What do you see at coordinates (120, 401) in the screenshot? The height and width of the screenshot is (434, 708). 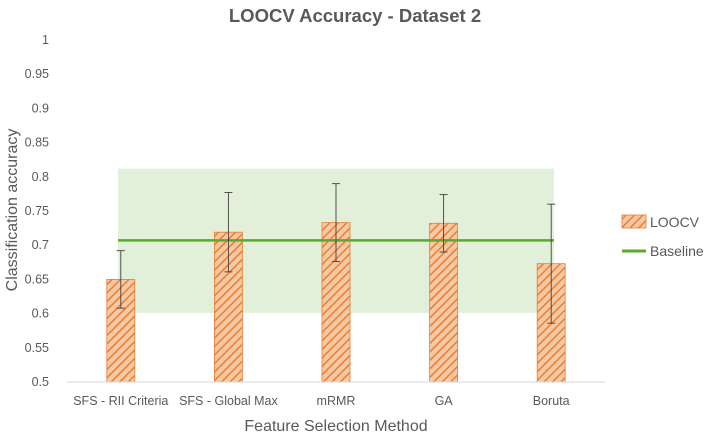 I see `x-tick-label: SFS - RII Criteria` at bounding box center [120, 401].